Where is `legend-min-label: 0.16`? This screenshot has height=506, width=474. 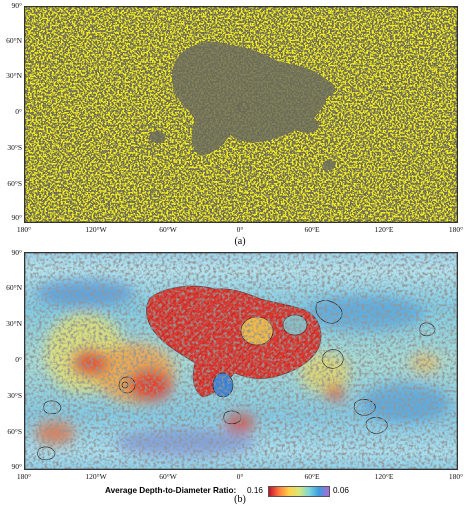
legend-min-label: 0.16 is located at coordinates (255, 490).